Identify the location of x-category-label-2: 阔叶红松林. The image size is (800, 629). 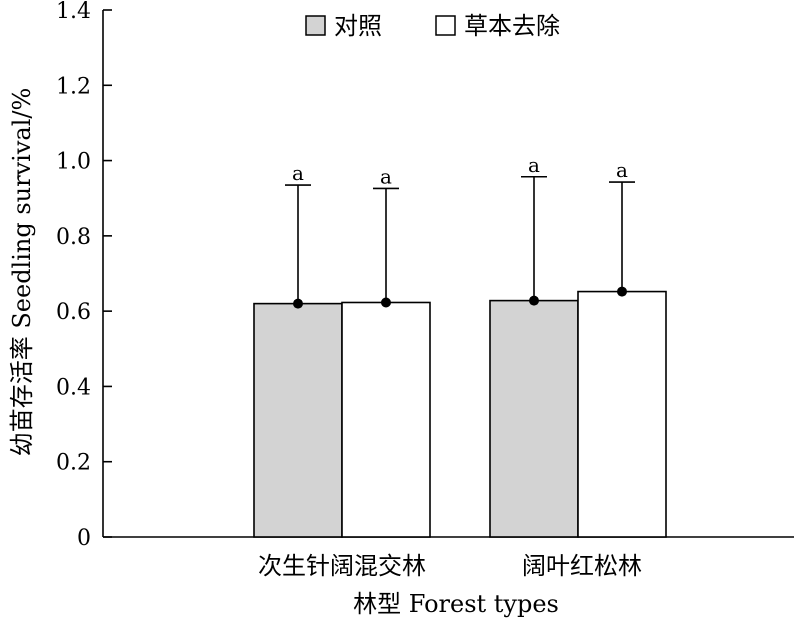
(582, 566).